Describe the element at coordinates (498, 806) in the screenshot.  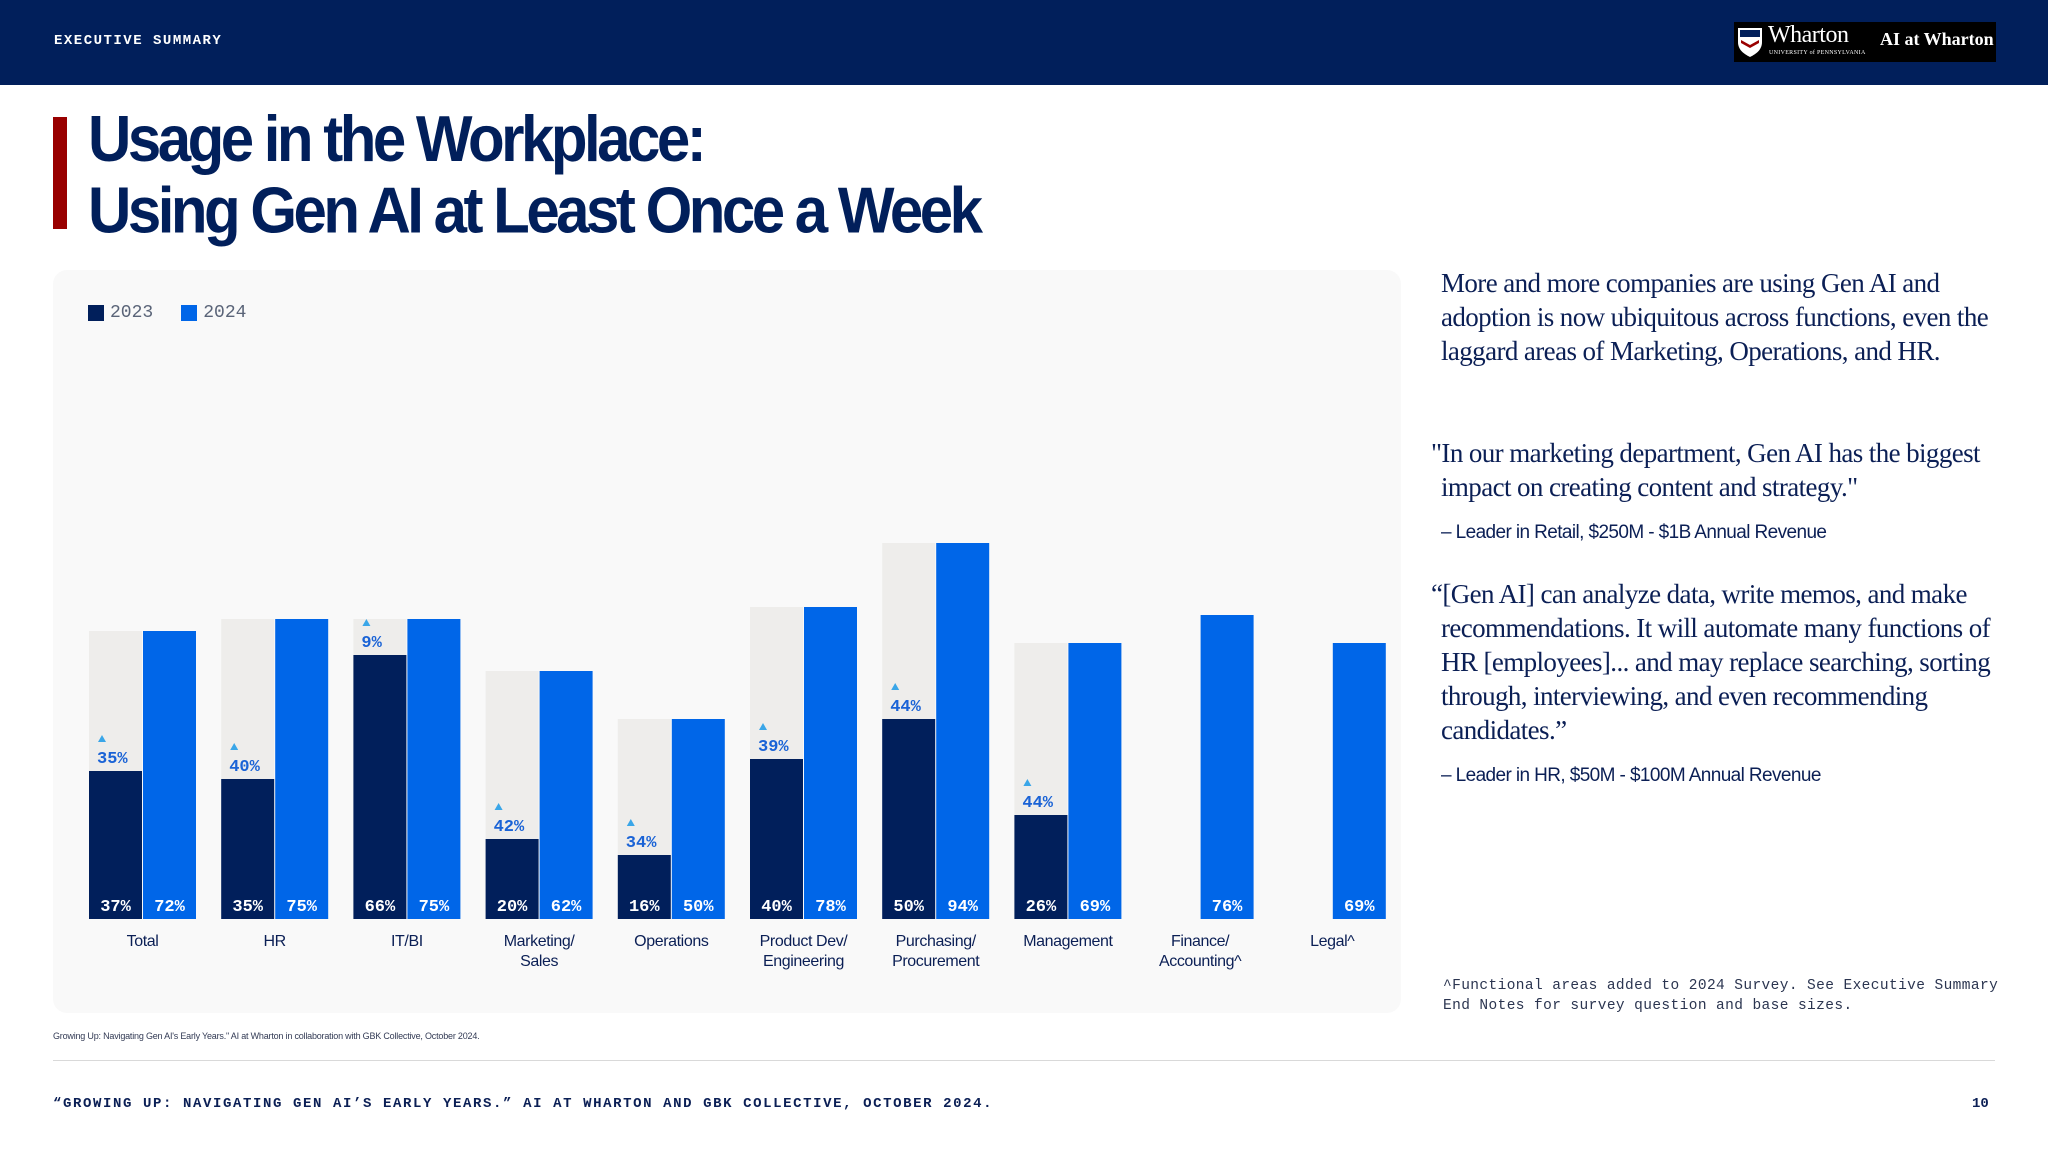
I see `change-arrow-marketing-sales` at that location.